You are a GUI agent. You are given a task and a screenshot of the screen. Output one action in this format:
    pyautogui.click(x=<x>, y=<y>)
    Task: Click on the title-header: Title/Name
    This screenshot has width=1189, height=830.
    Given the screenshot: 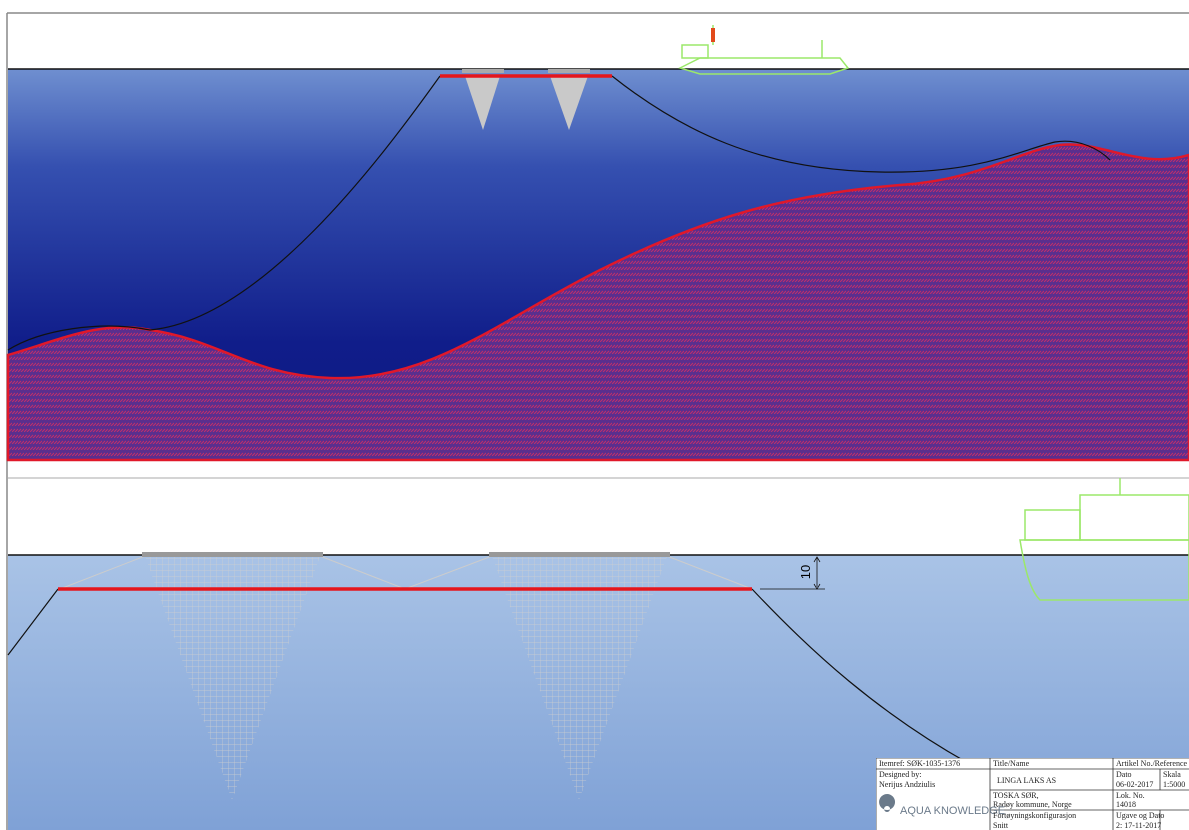 What is the action you would take?
    pyautogui.click(x=1011, y=763)
    